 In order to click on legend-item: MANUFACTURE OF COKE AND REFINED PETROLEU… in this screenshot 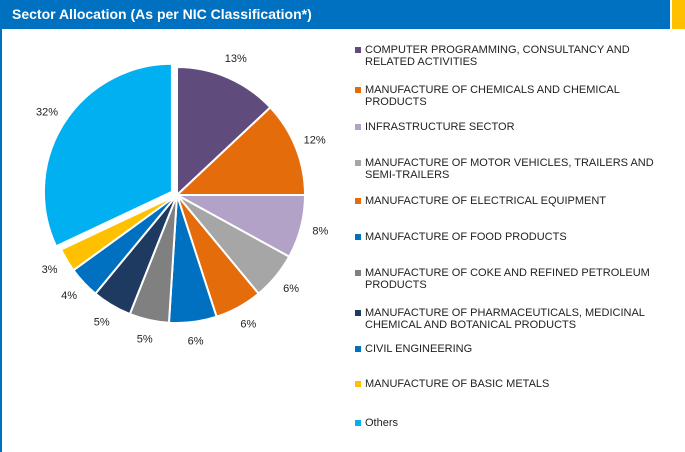, I will do `click(515, 279)`.